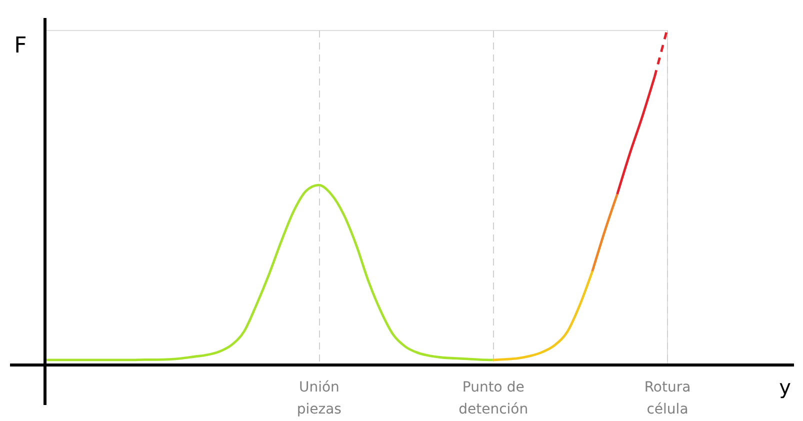 This screenshot has height=421, width=803. Describe the element at coordinates (785, 387) in the screenshot. I see `text: y` at that location.